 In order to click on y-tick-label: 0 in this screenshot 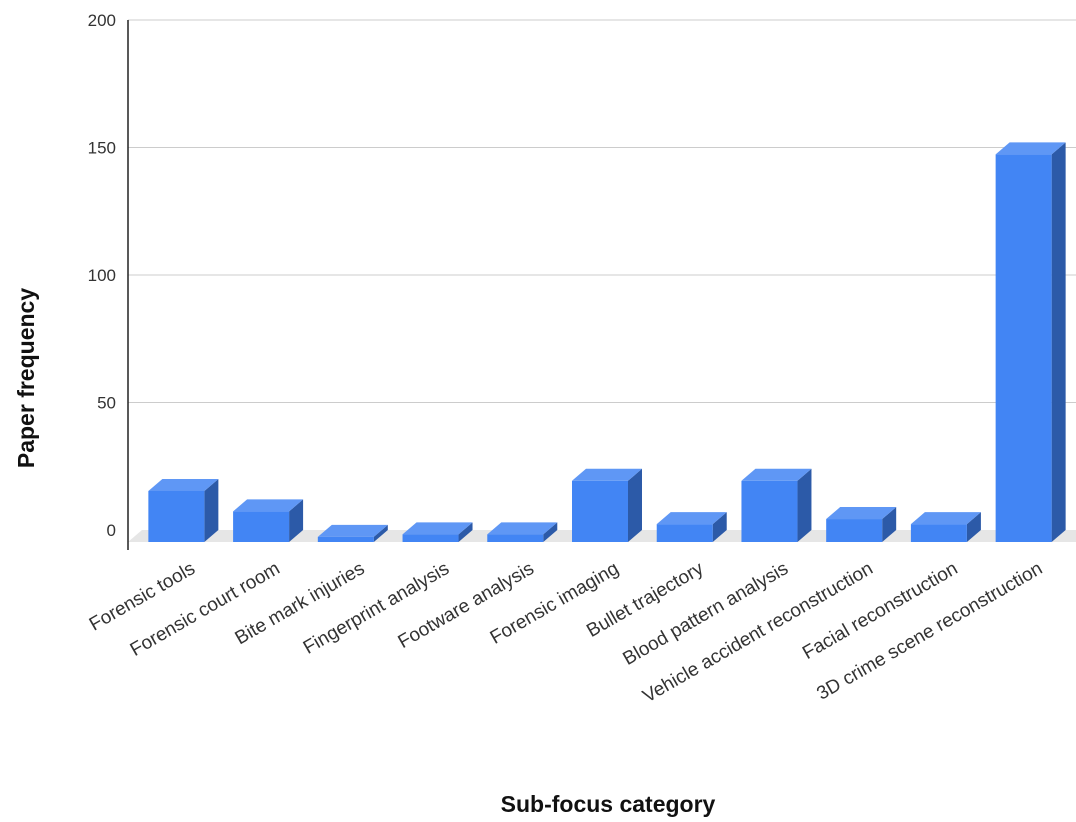, I will do `click(111, 530)`.